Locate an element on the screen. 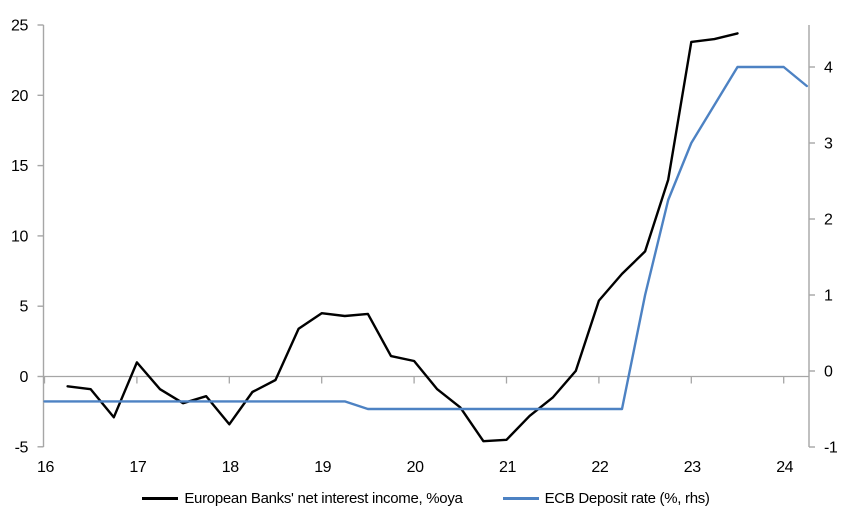 The image size is (852, 531). y-right-tick-label: 1 is located at coordinates (828, 296).